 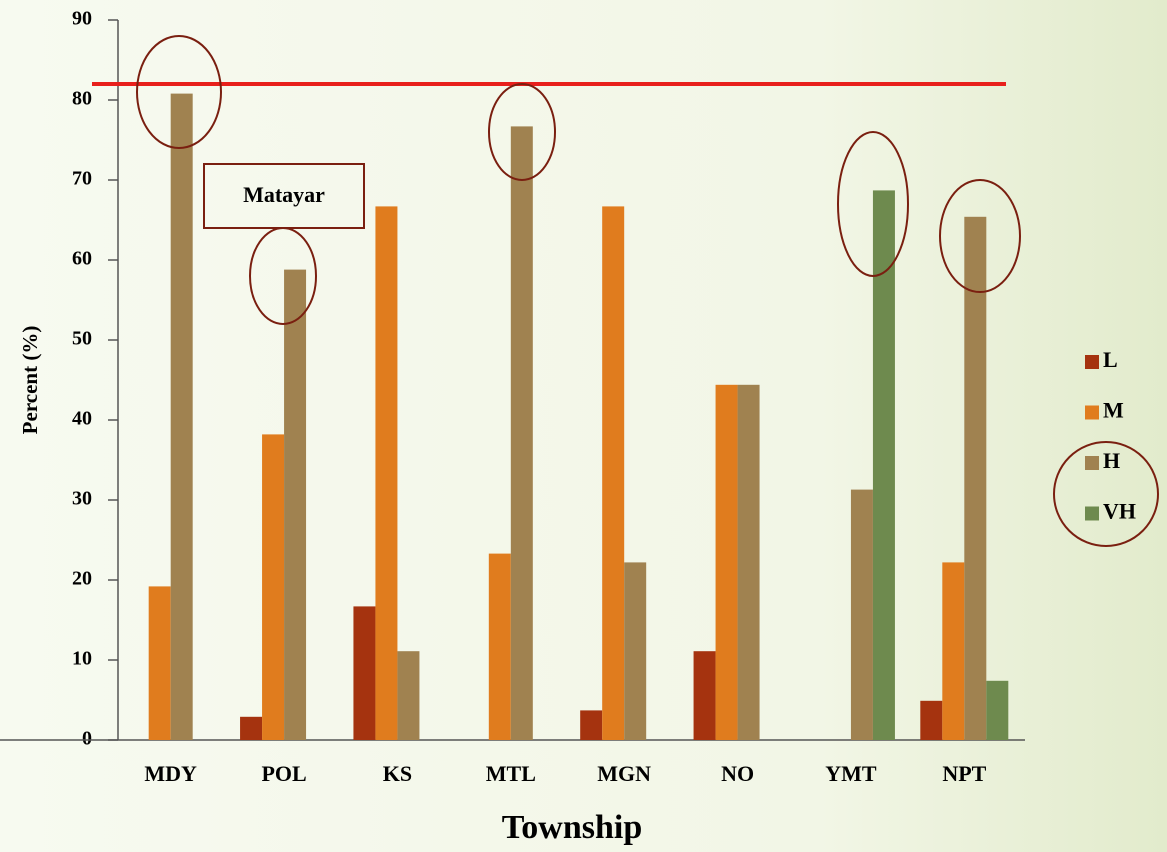 What do you see at coordinates (1119, 511) in the screenshot?
I see `legend-label: VH` at bounding box center [1119, 511].